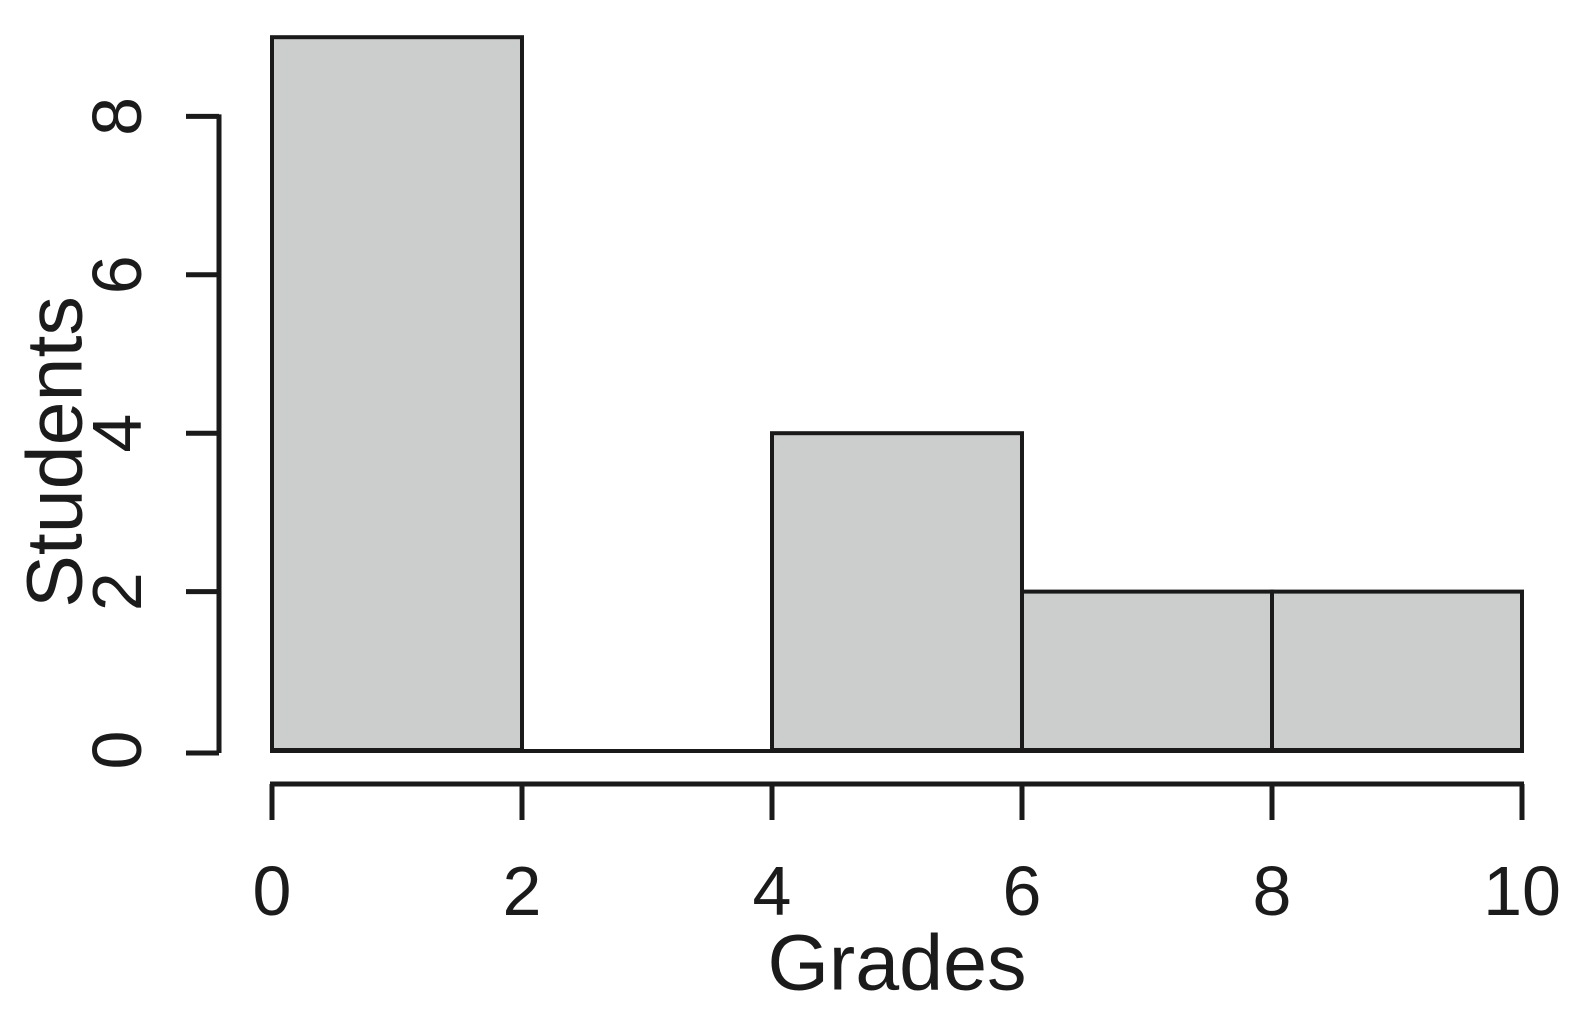 Image resolution: width=1571 pixels, height=1011 pixels. Describe the element at coordinates (272, 891) in the screenshot. I see `x-tick-label: 0` at that location.